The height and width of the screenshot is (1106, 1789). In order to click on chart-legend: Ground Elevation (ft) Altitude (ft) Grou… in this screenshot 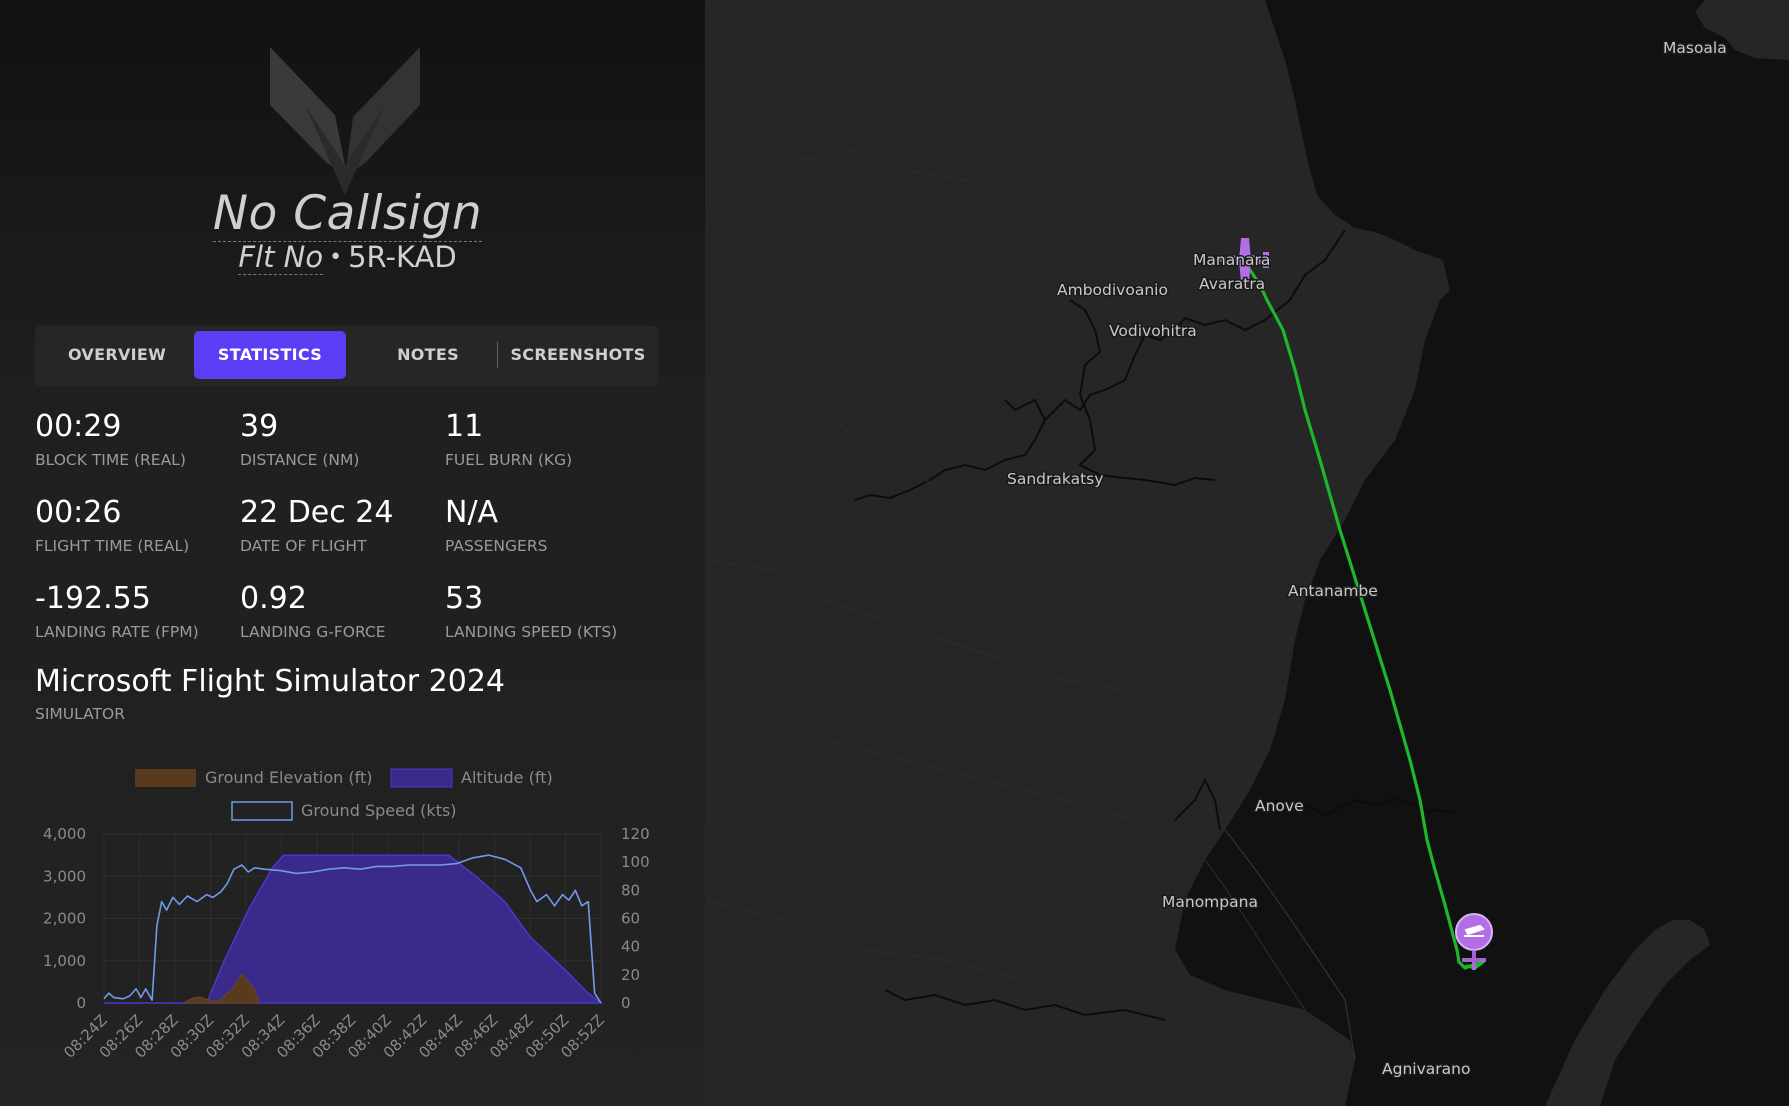, I will do `click(344, 794)`.